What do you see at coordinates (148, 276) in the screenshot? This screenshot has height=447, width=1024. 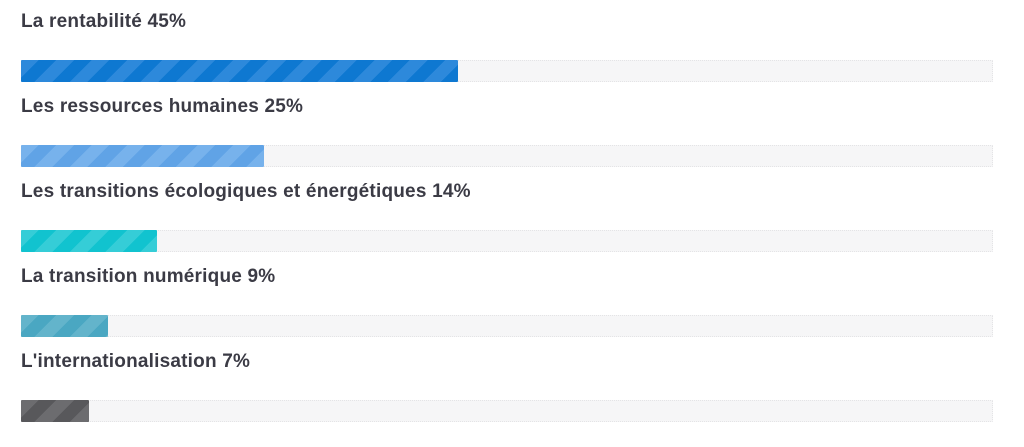 I see `bar-label: La transition numérique 9%` at bounding box center [148, 276].